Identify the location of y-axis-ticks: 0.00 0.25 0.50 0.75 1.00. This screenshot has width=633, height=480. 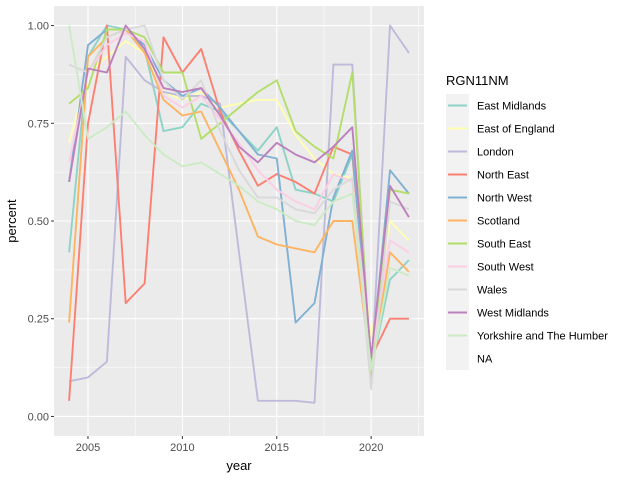
(41, 222).